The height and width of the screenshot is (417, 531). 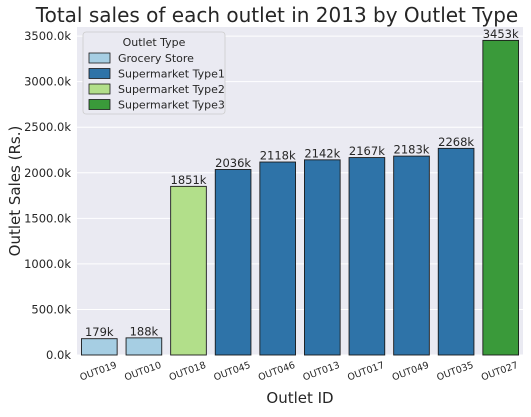 I want to click on x-tick-label: OUT010, so click(x=143, y=371).